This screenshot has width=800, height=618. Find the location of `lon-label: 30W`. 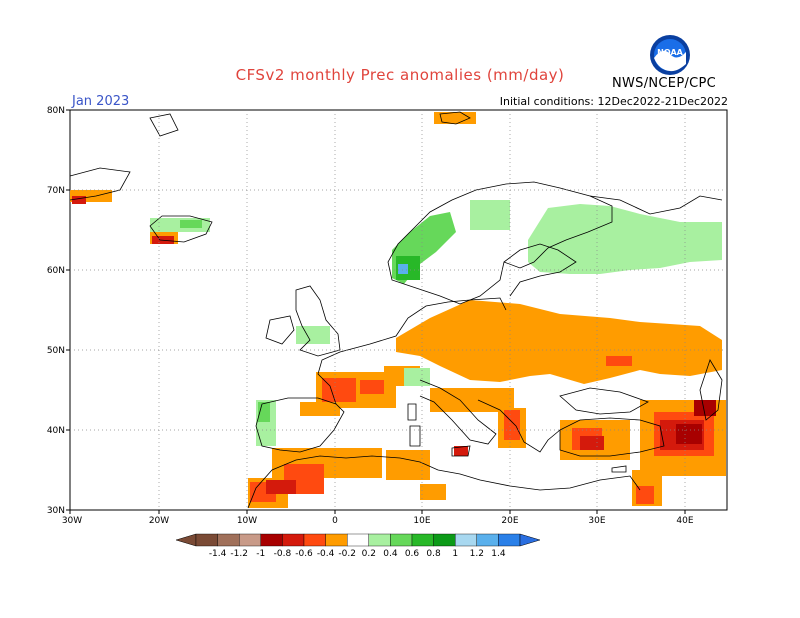

lon-label: 30W is located at coordinates (72, 521).